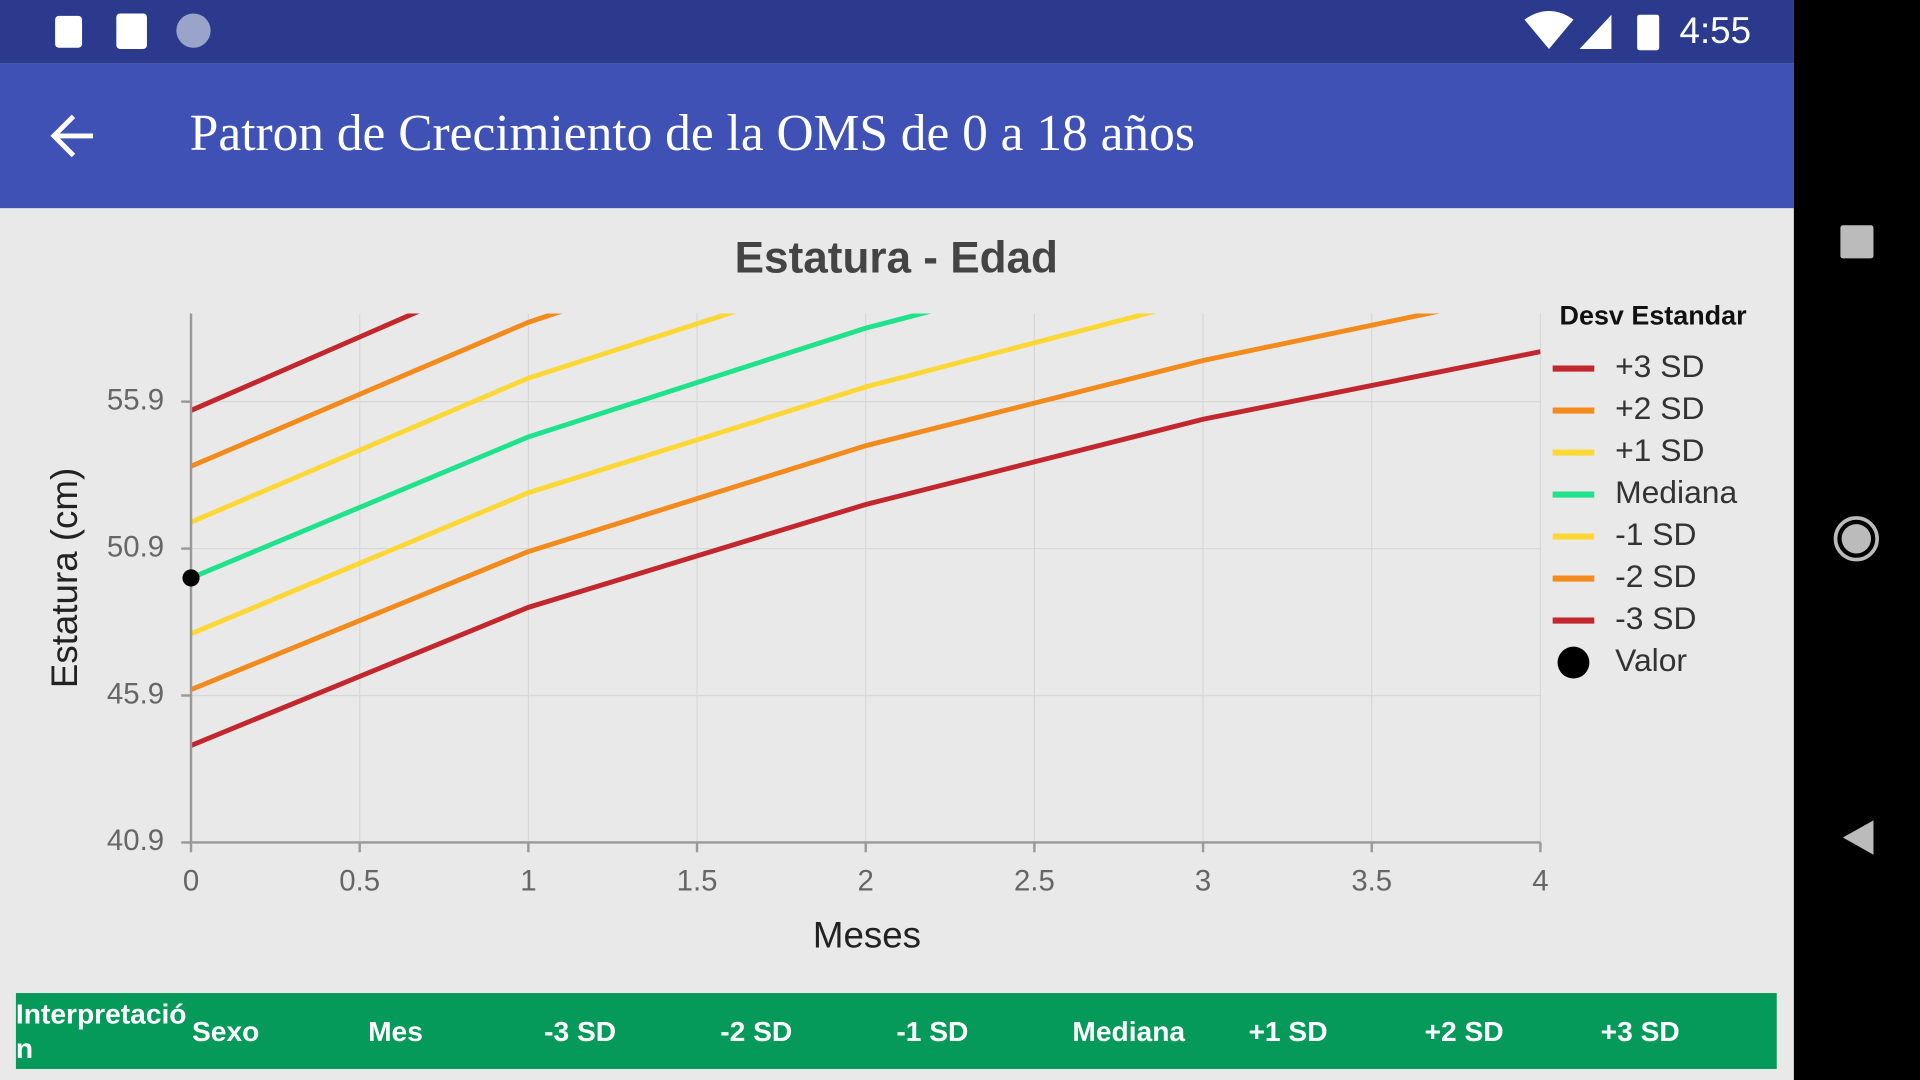 Image resolution: width=1920 pixels, height=1080 pixels. I want to click on legend-label: +3 SD, so click(1659, 366).